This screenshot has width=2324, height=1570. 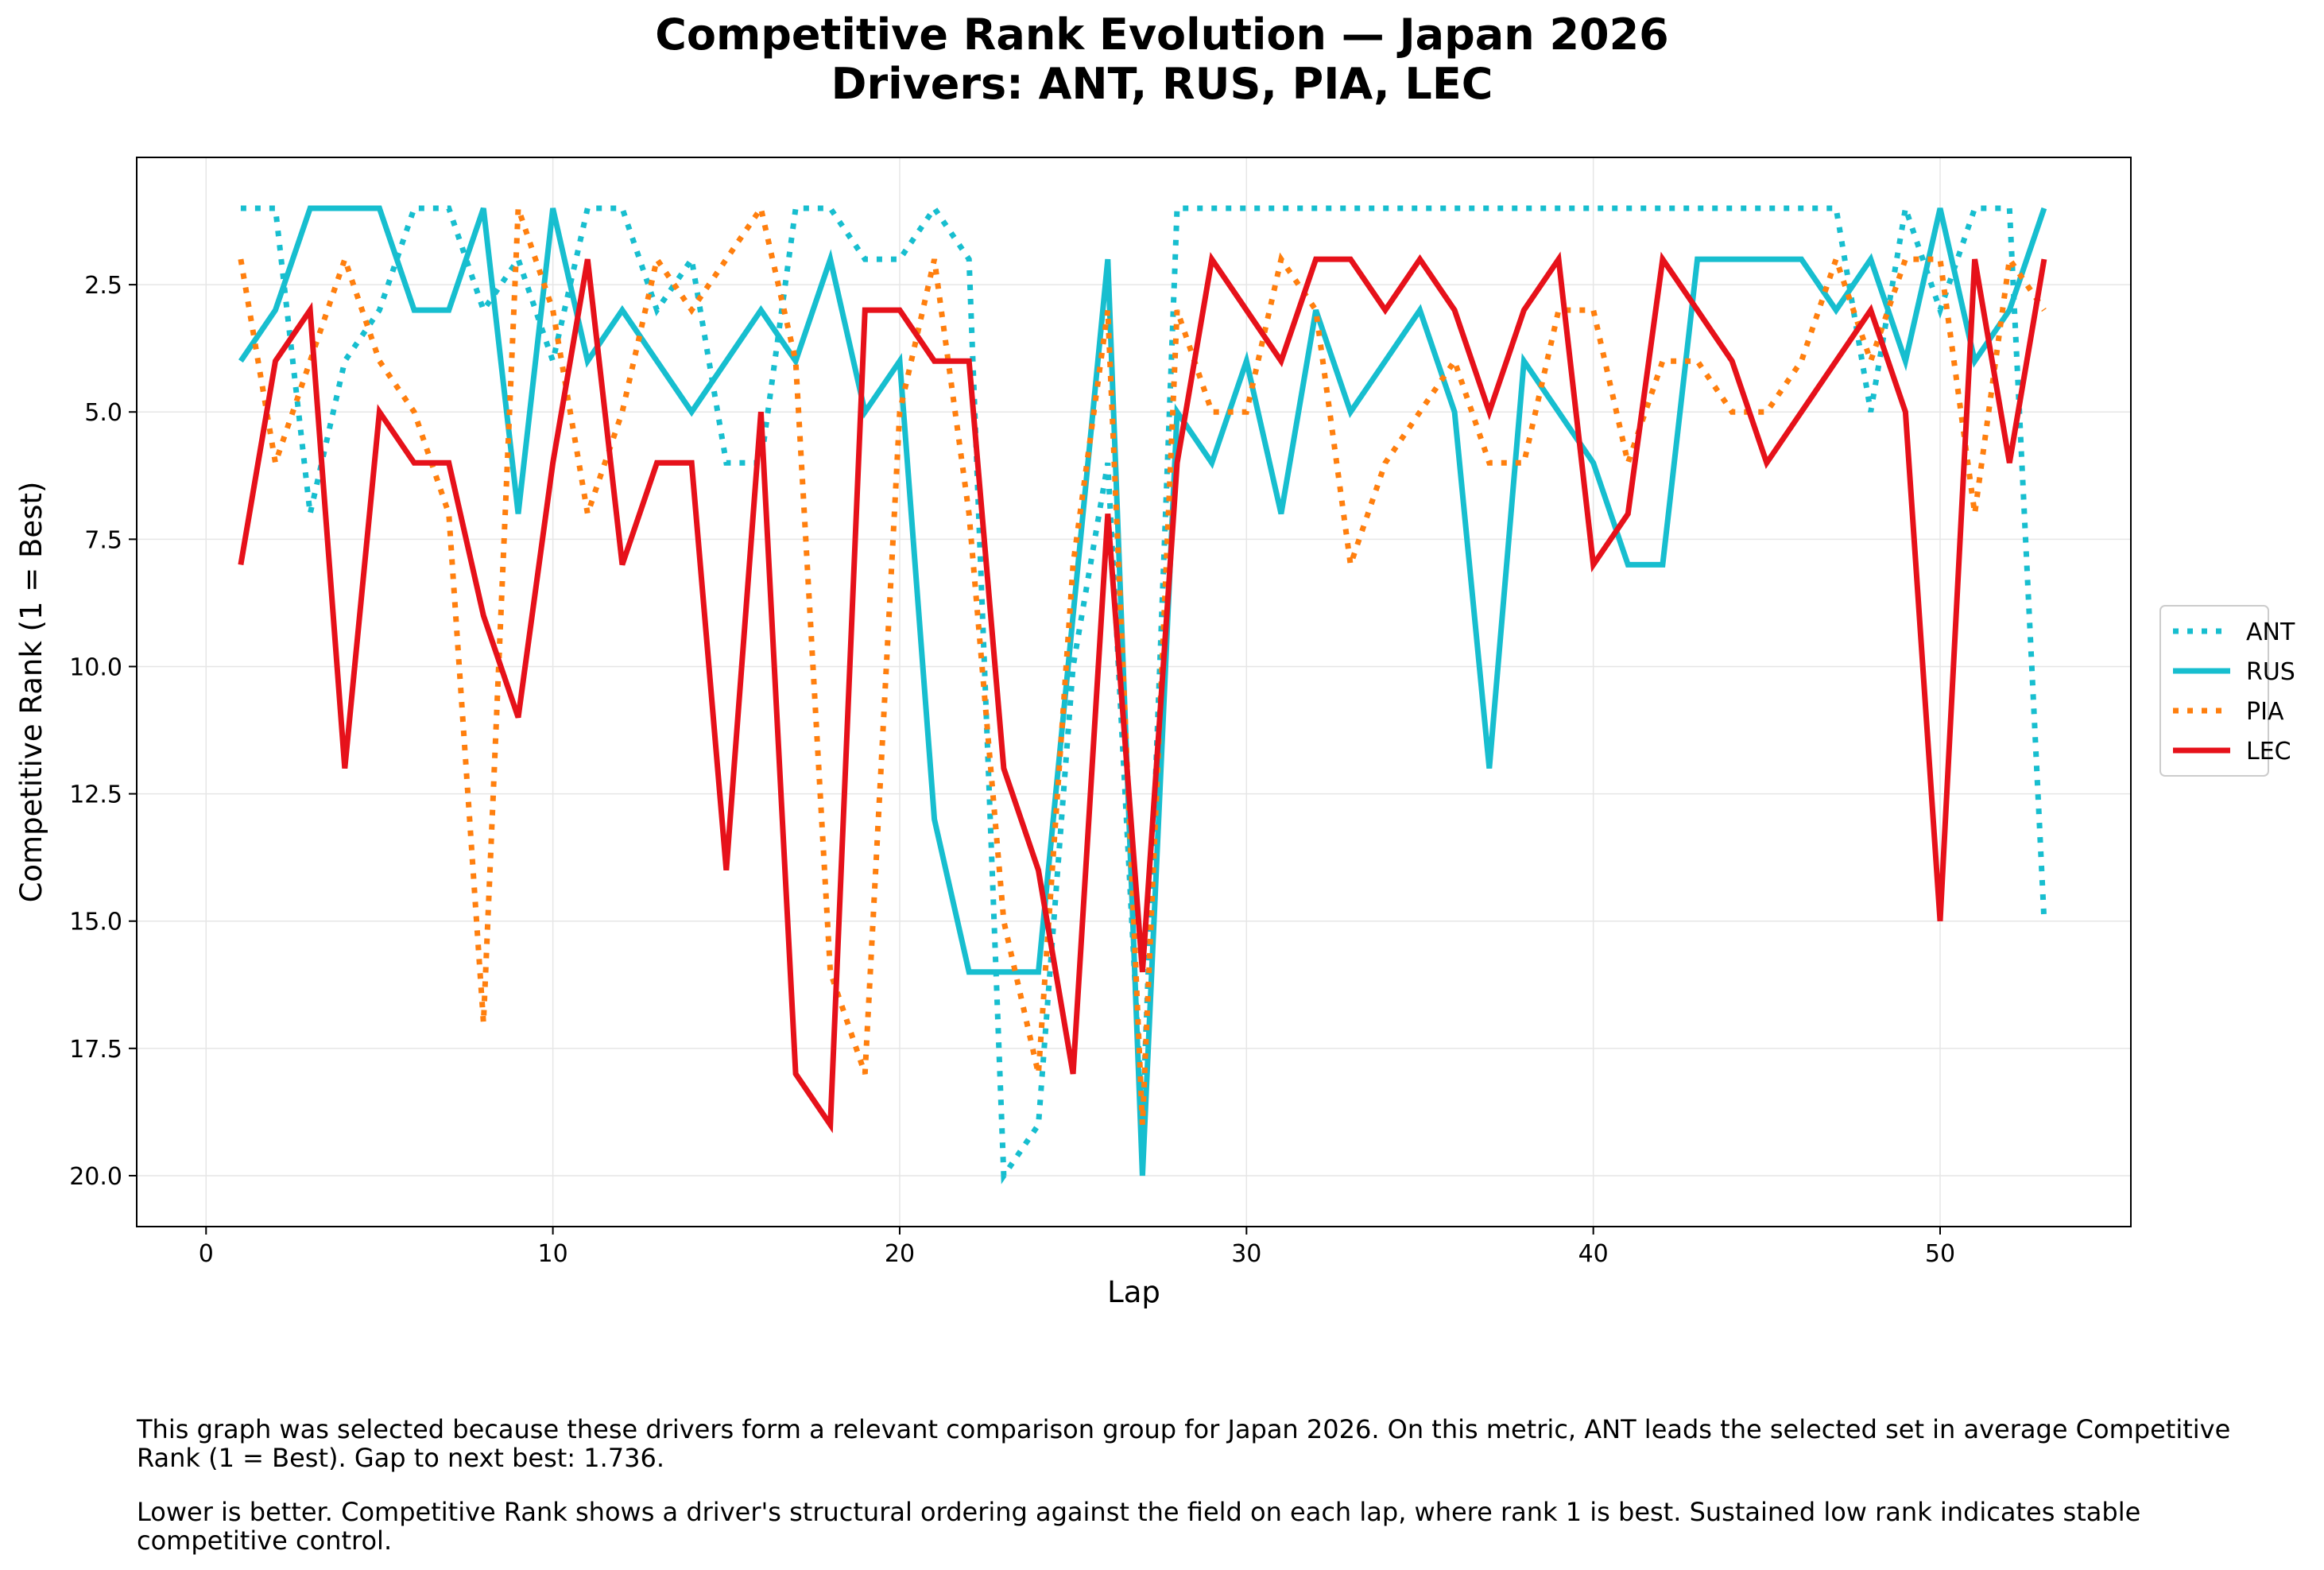 I want to click on y-axis: 2.5 5.0 7.5 10.0 12.5 15.0 17.5 20.0, so click(x=103, y=731).